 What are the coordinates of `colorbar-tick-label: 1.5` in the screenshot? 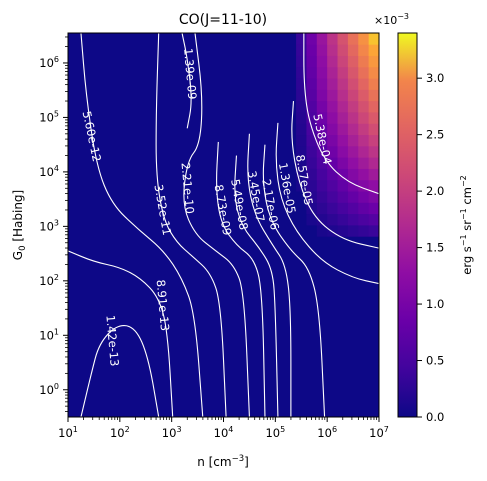 It's located at (435, 248).